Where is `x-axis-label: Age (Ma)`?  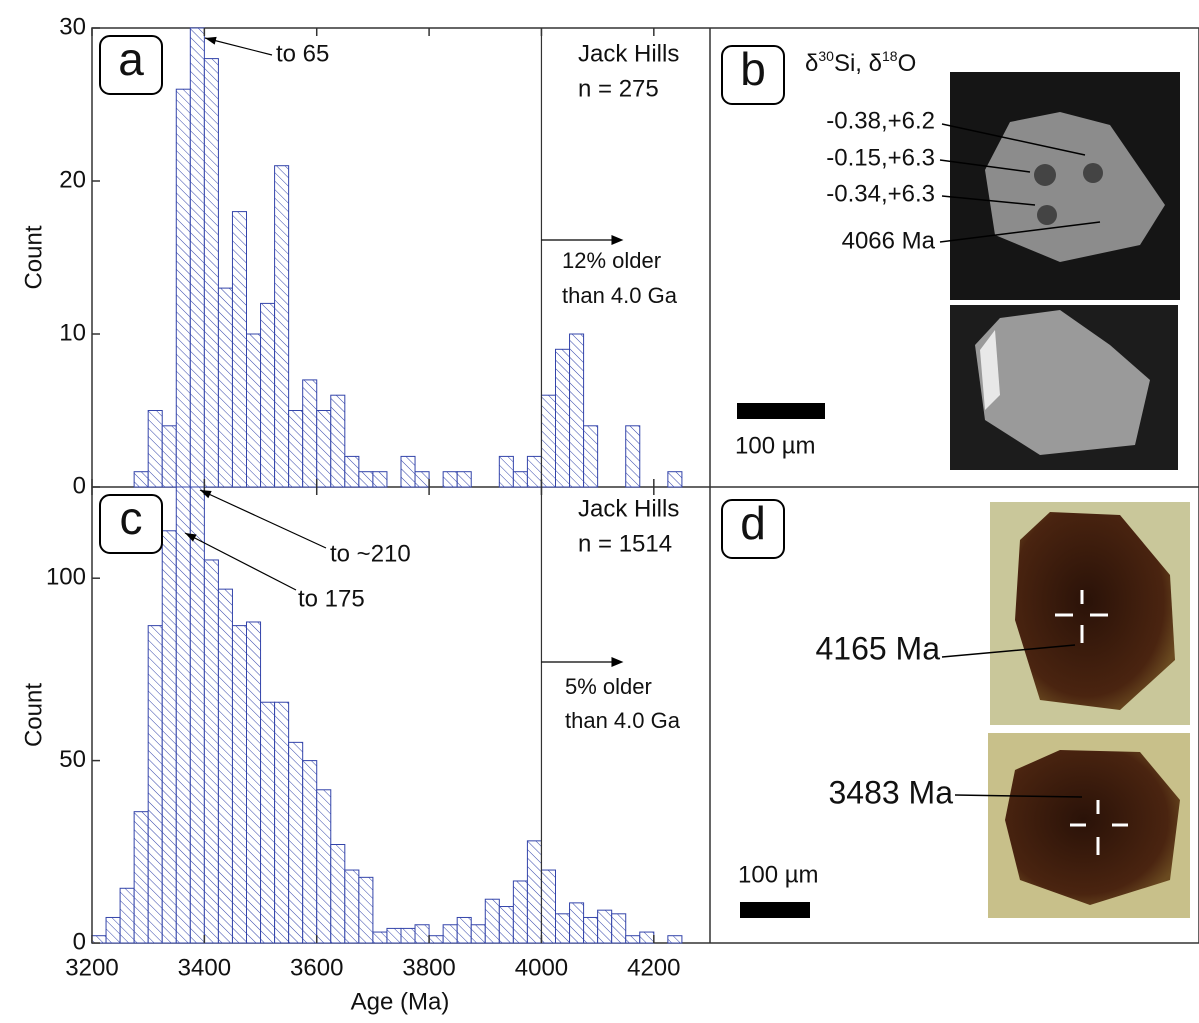 x-axis-label: Age (Ma) is located at coordinates (400, 1001).